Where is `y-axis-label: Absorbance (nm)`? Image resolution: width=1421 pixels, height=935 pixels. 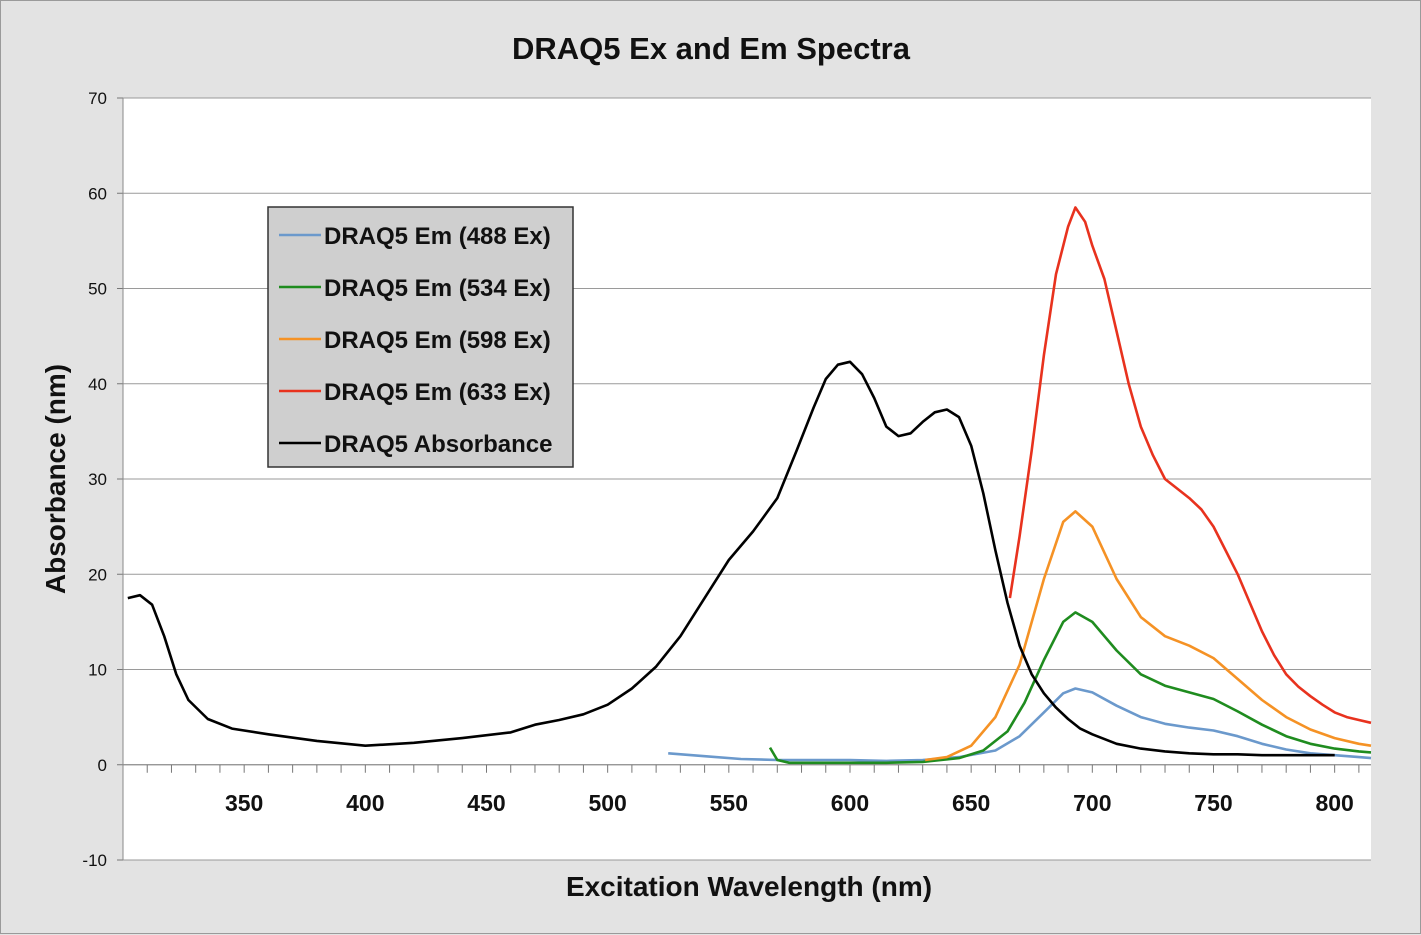 y-axis-label: Absorbance (nm) is located at coordinates (55, 479).